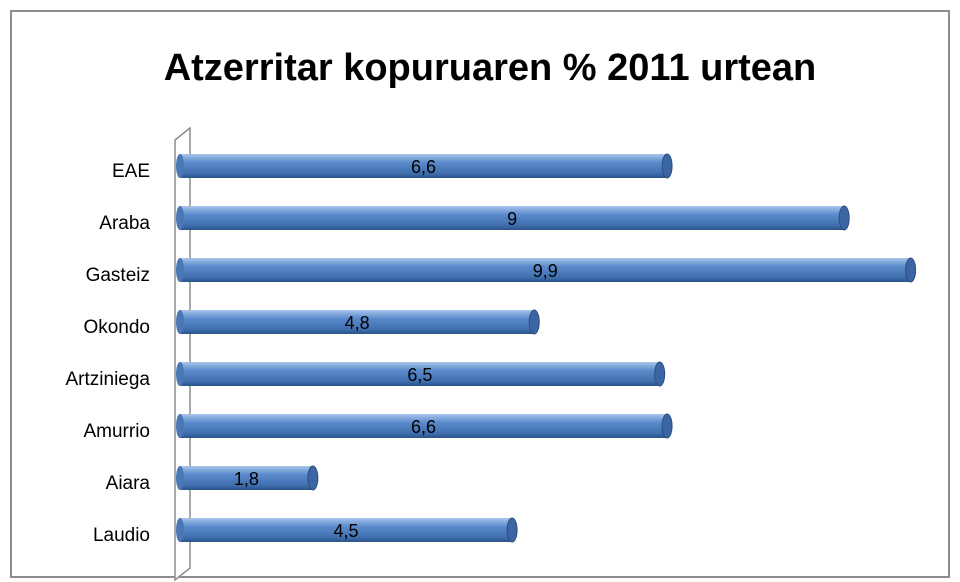 This screenshot has height=582, width=960. Describe the element at coordinates (116, 327) in the screenshot. I see `y-tick-label: Okondo` at that location.